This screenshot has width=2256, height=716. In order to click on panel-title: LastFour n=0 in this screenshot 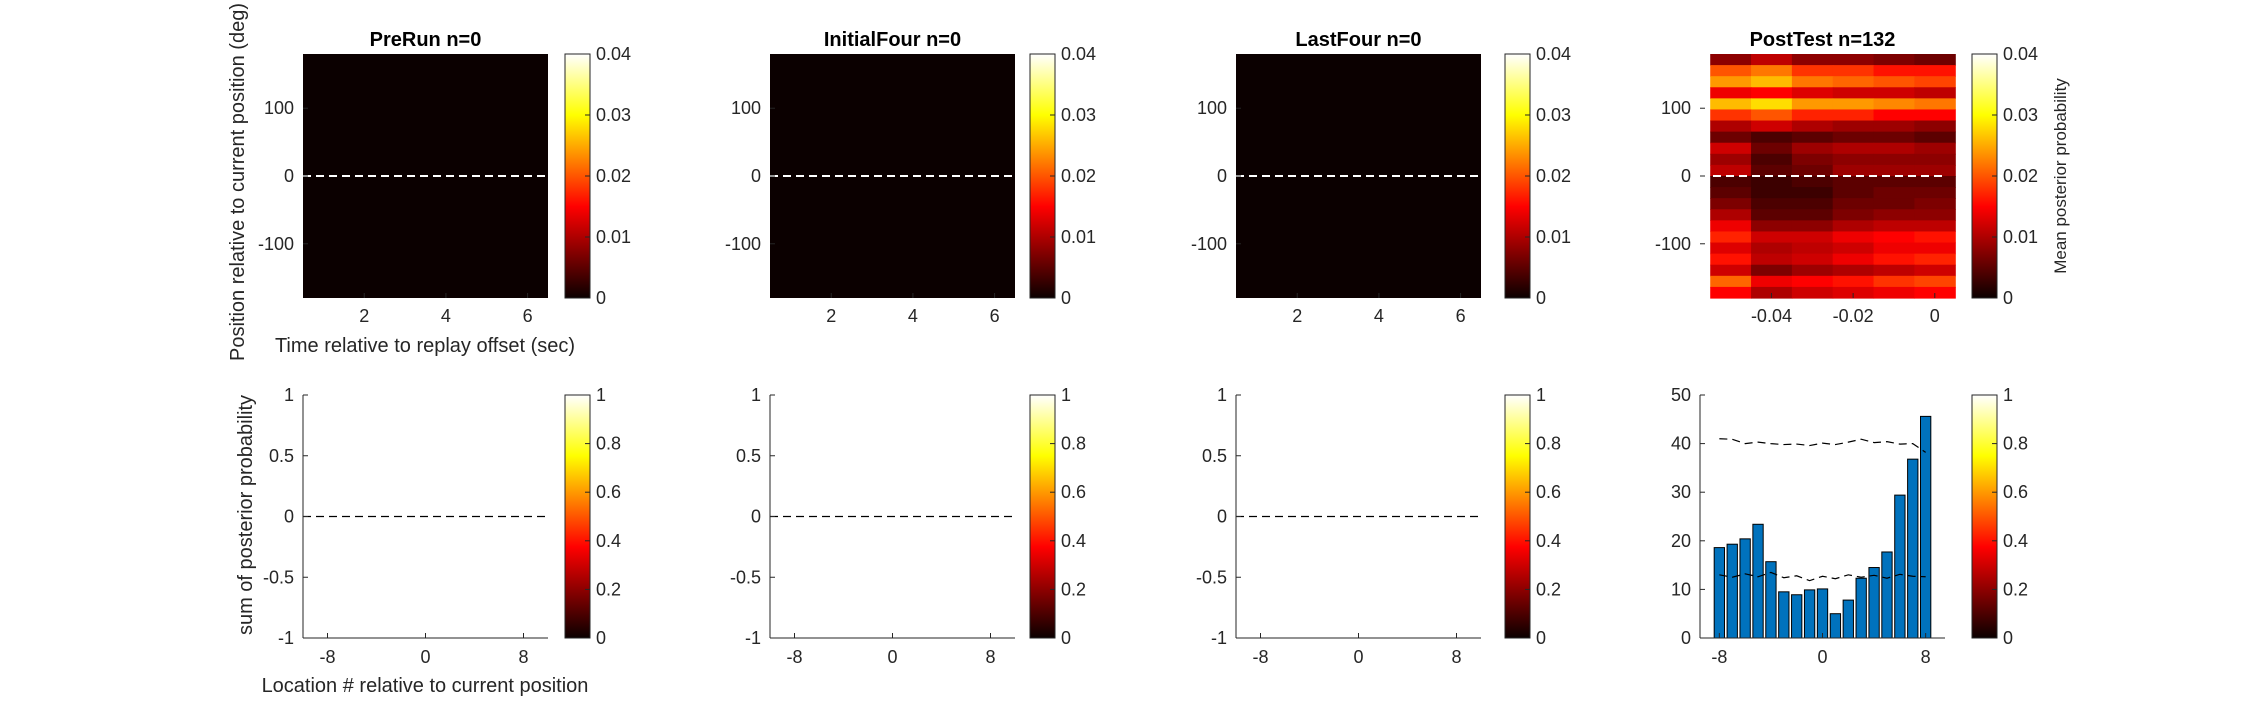, I will do `click(1358, 40)`.